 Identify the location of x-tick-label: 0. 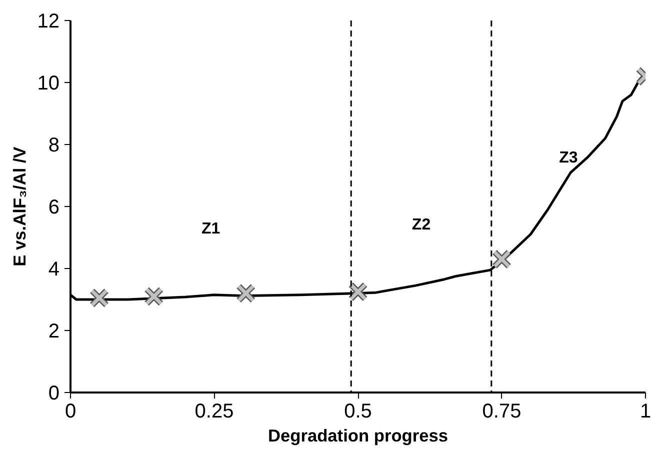
(70, 411).